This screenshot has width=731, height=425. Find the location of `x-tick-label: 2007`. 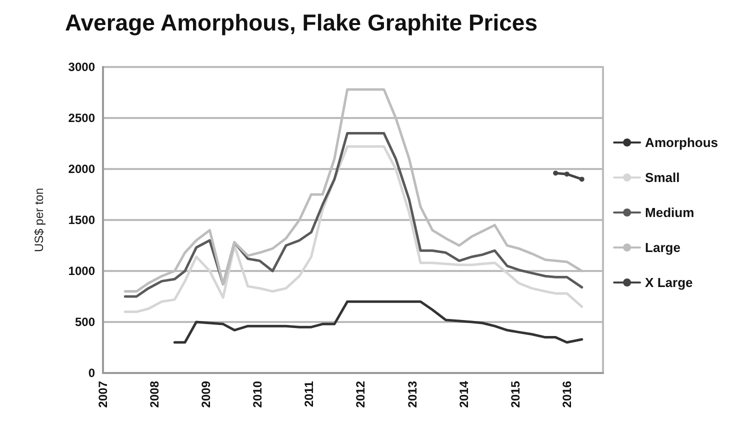

x-tick-label: 2007 is located at coordinates (103, 394).